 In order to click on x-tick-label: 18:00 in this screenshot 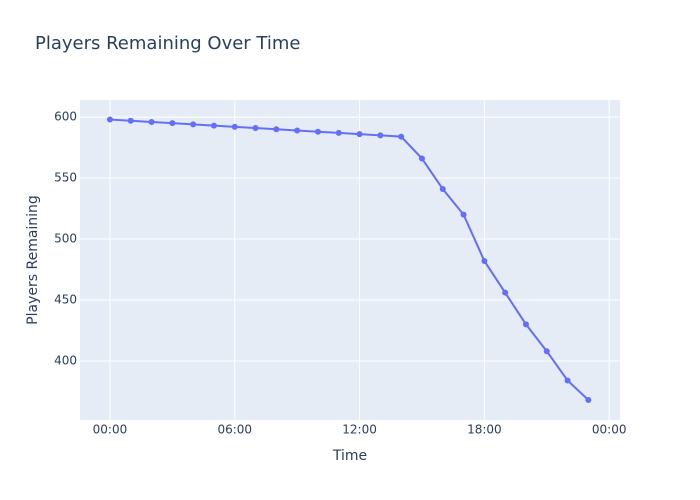, I will do `click(484, 430)`.